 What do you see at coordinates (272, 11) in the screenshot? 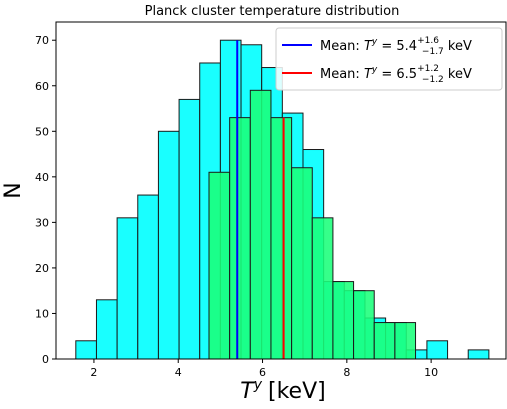
I see `chart-title: Planck cluster temperature distribution` at bounding box center [272, 11].